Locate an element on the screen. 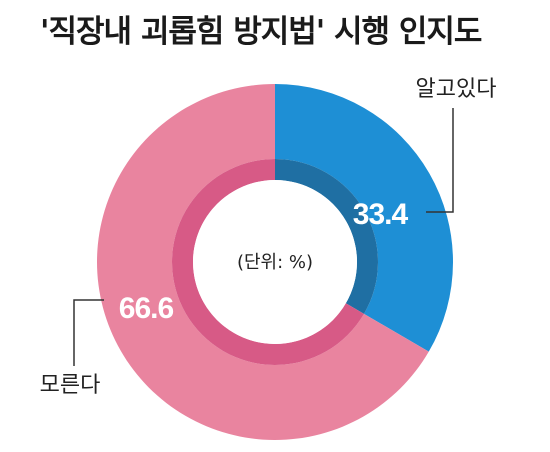 This screenshot has width=550, height=452. value-label-unknown: 66.6 is located at coordinates (146, 308).